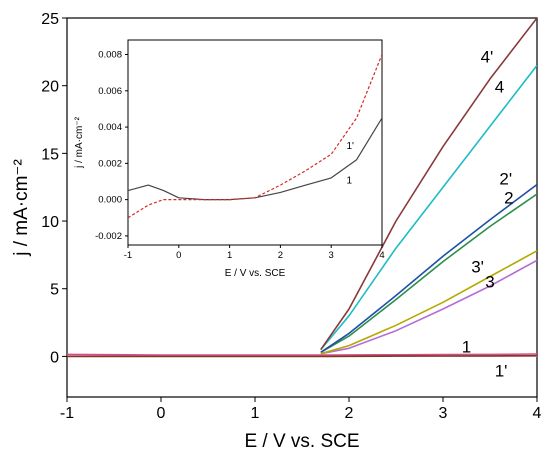 The height and width of the screenshot is (460, 550). Describe the element at coordinates (499, 86) in the screenshot. I see `curve-label-1: 4` at that location.